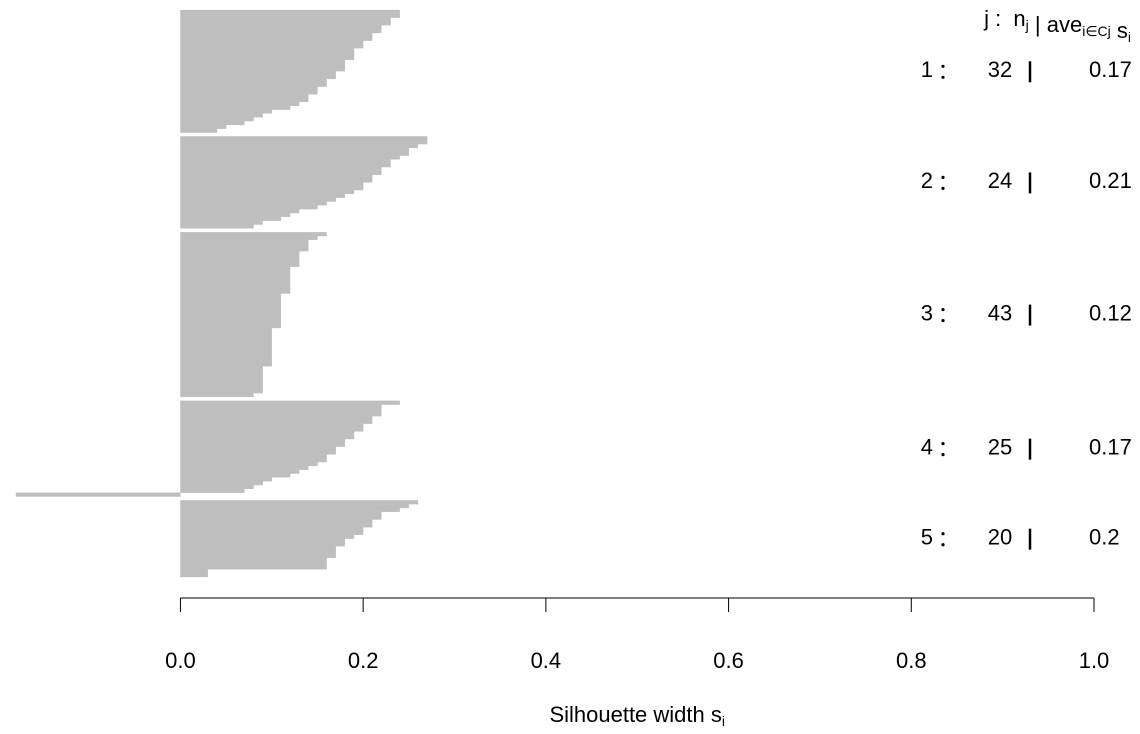 The height and width of the screenshot is (734, 1140). I want to click on cluster-label: 2, so click(927, 180).